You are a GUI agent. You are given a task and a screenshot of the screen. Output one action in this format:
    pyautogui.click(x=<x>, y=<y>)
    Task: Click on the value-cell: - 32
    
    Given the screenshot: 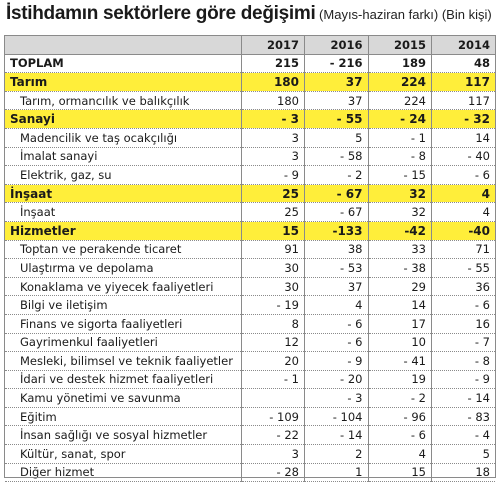 What is the action you would take?
    pyautogui.click(x=463, y=119)
    